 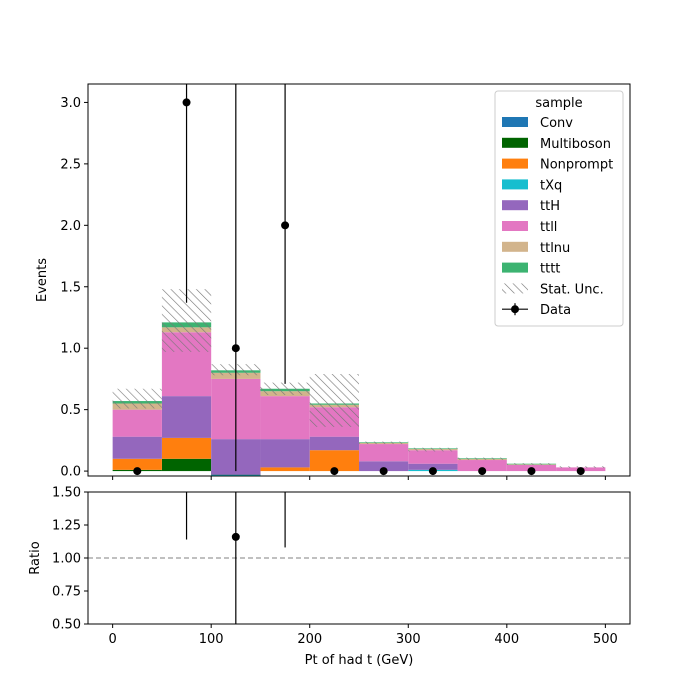 I want to click on legend-swatch-tth, so click(x=515, y=205).